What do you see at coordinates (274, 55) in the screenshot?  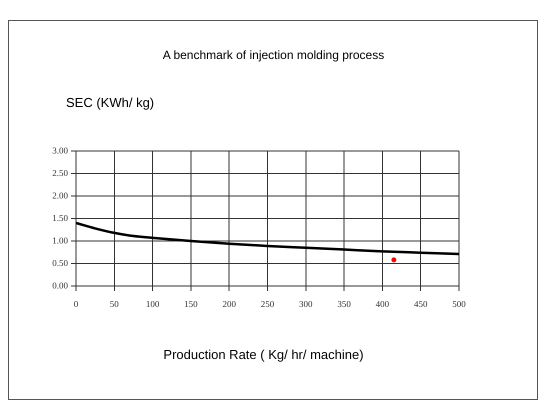 I see `chart-title: A benchmark of injection molding process` at bounding box center [274, 55].